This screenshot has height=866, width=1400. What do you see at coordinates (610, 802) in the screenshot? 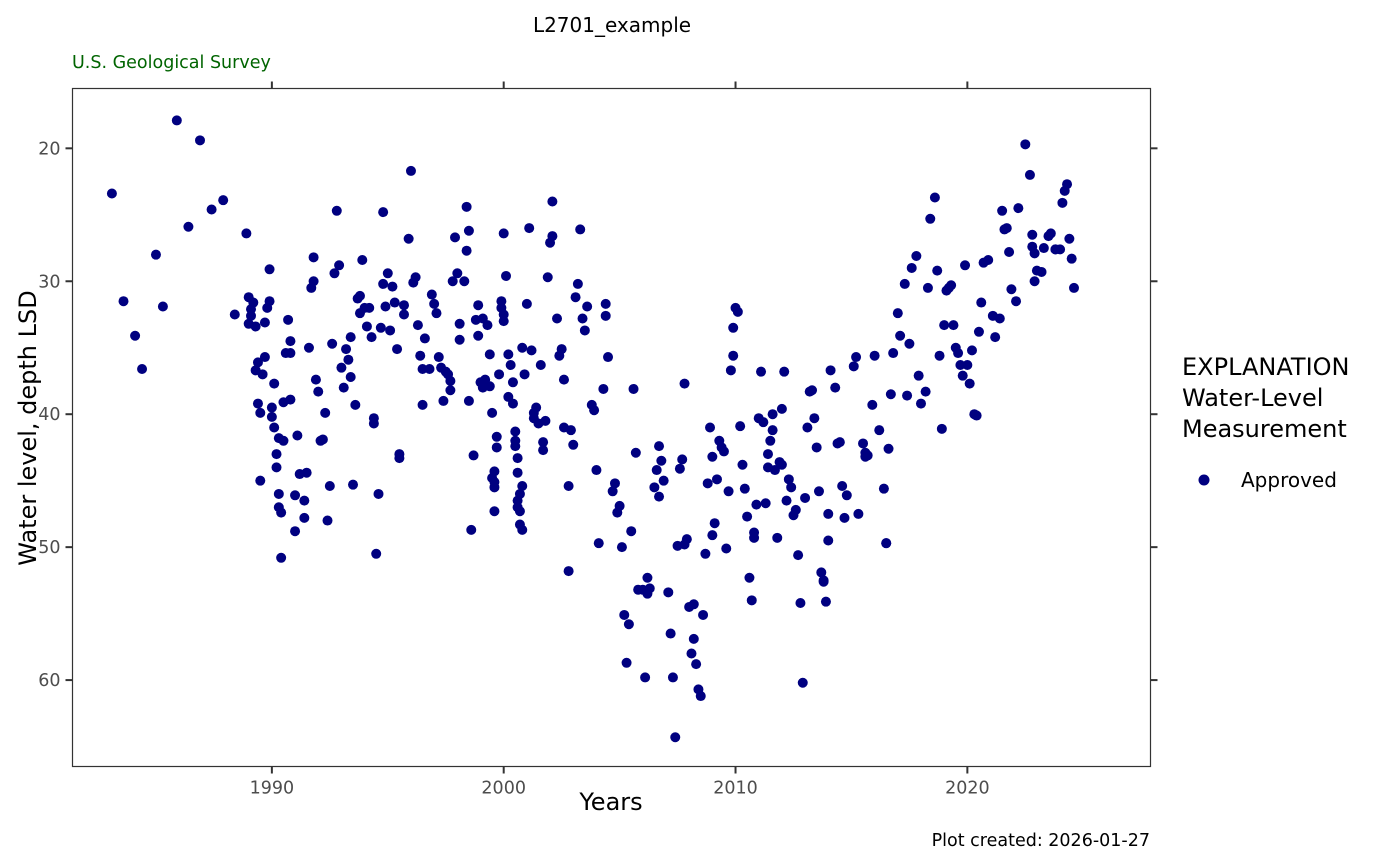
I see `x-axis-label: Years` at bounding box center [610, 802].